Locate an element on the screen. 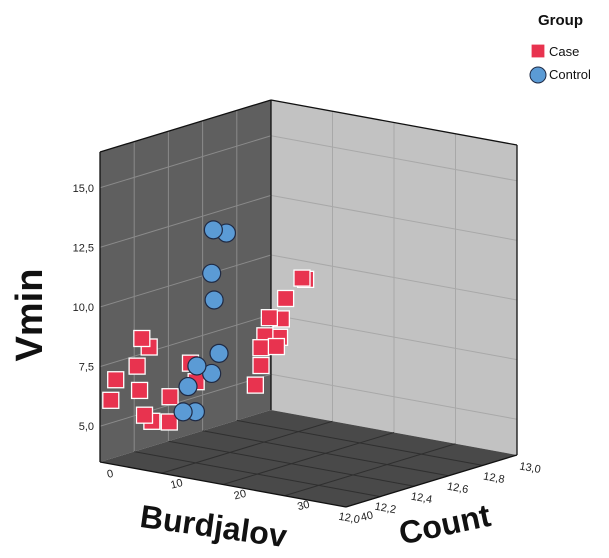 Image resolution: width=609 pixels, height=558 pixels. legend-control-label: Control is located at coordinates (570, 74).